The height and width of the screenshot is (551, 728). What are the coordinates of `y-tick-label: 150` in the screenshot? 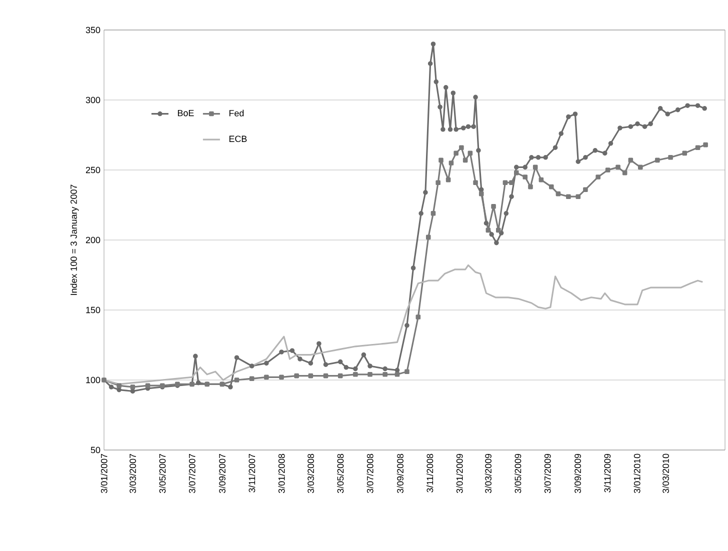 It's located at (93, 310).